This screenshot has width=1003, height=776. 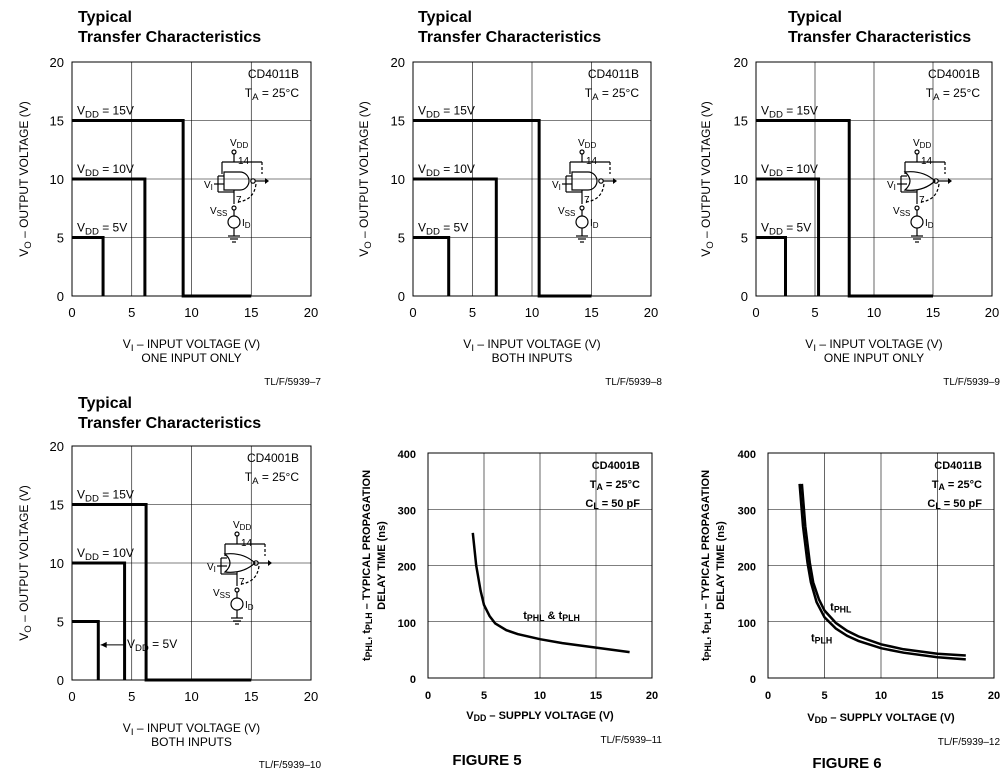 I want to click on y-axis-label-2: DELAY TIME (ns), so click(x=721, y=565).